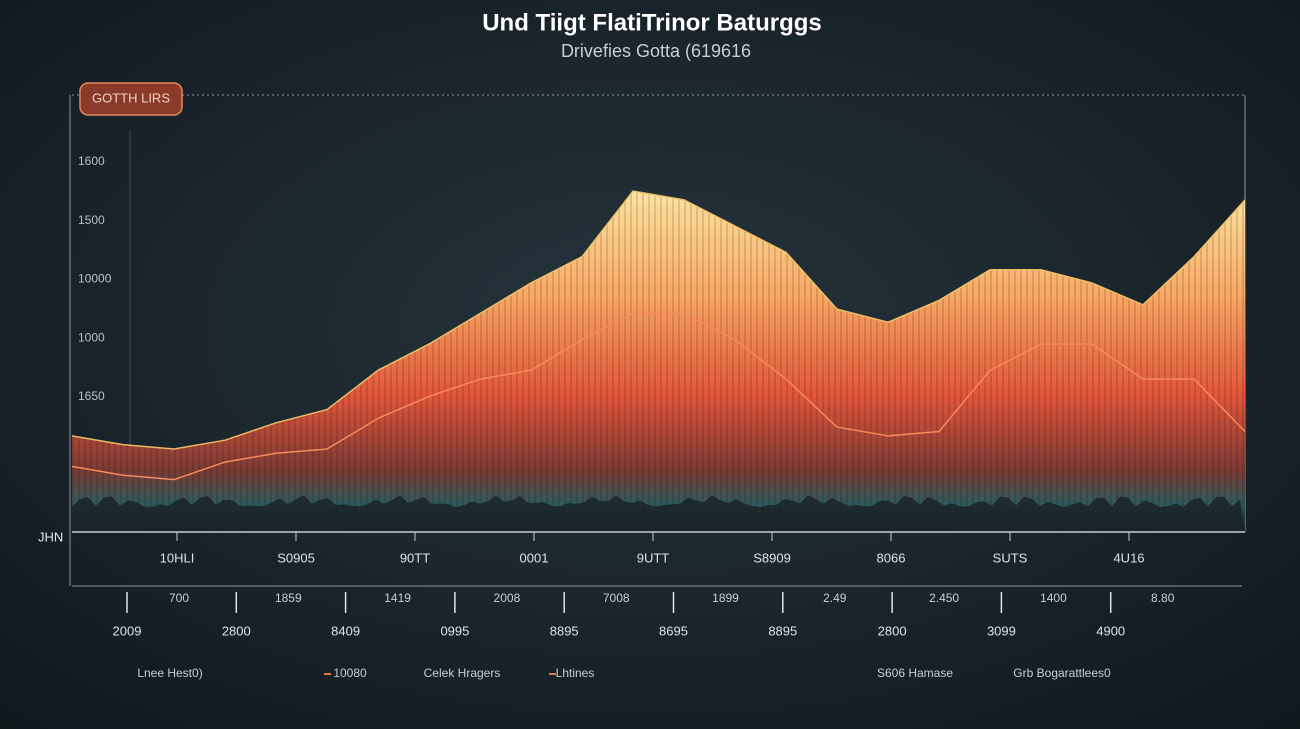  What do you see at coordinates (534, 557) in the screenshot?
I see `x-tick-label: 0001` at bounding box center [534, 557].